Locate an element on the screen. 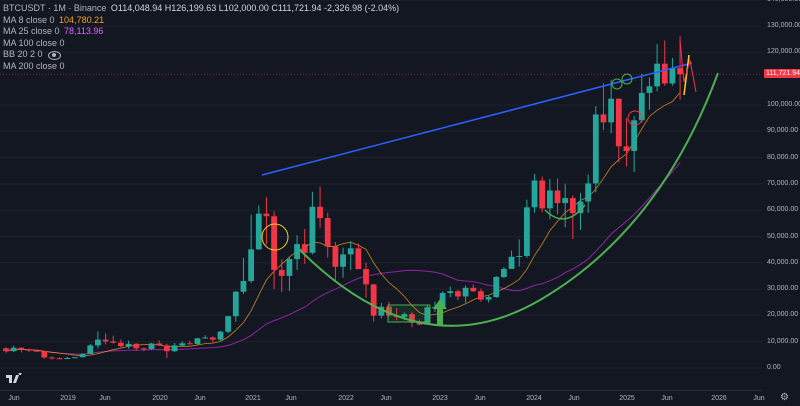  eye-icon is located at coordinates (55, 55).